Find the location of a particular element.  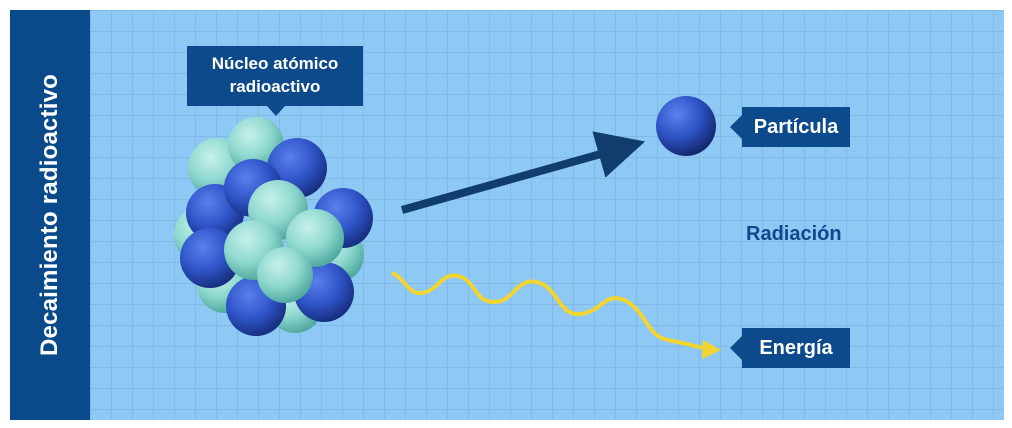

nucleon-neutron is located at coordinates (285, 275).